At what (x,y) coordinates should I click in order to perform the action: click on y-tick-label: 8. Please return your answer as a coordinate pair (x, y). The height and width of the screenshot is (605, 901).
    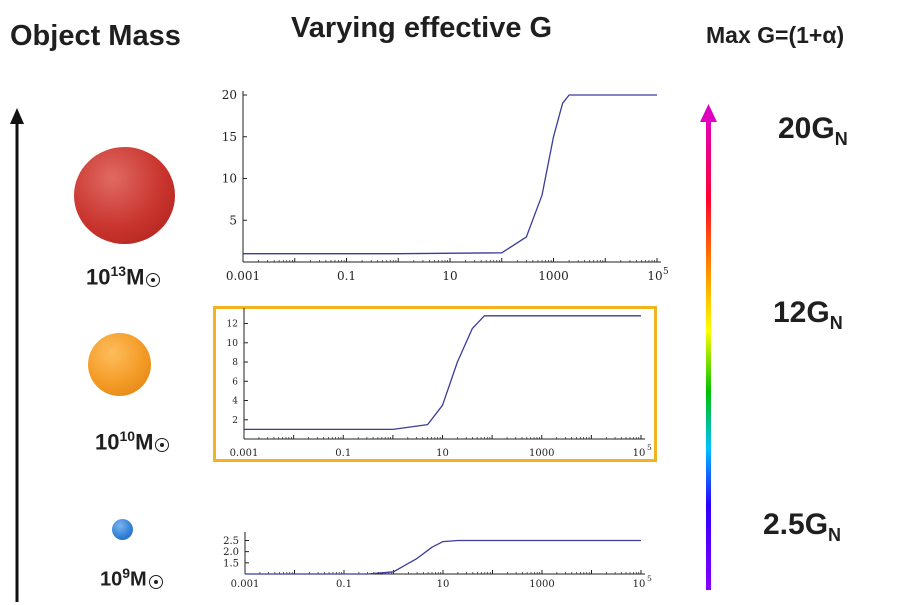
    Looking at the image, I should click on (235, 363).